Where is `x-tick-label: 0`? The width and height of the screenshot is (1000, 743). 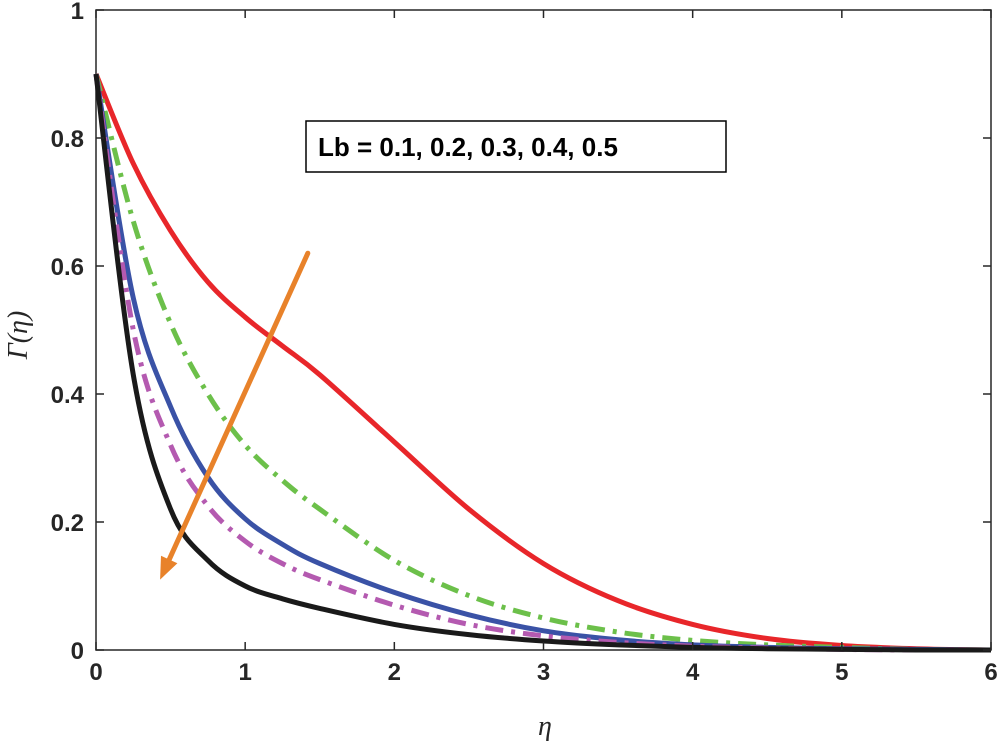 x-tick-label: 0 is located at coordinates (95, 672).